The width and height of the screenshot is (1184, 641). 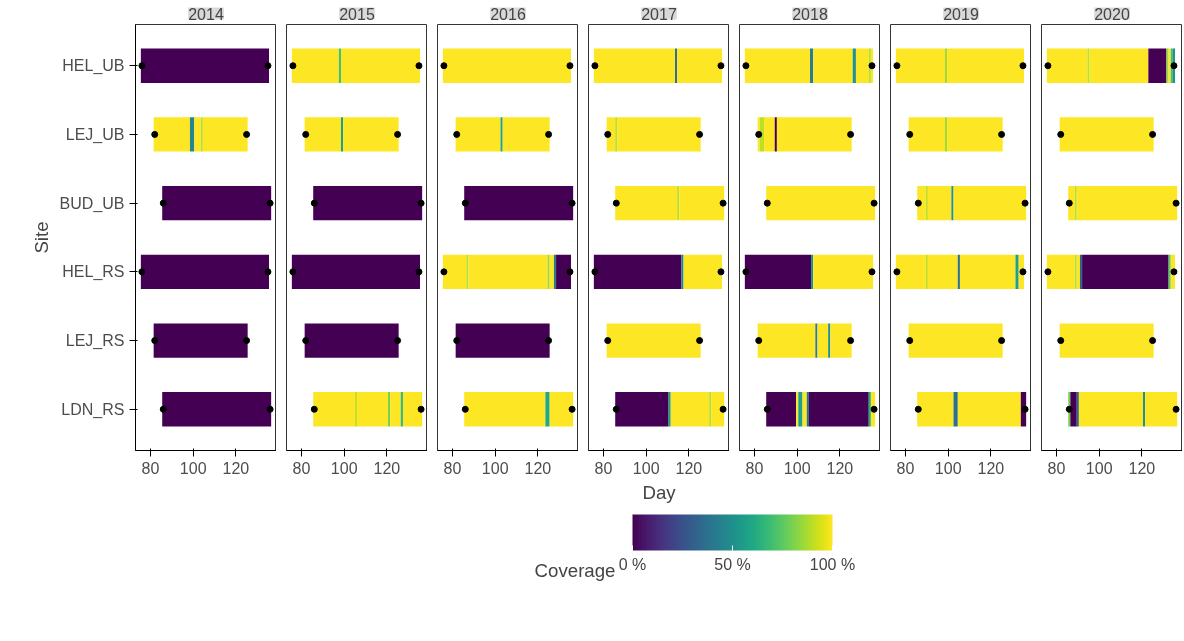 What do you see at coordinates (357, 14) in the screenshot?
I see `chart-title: 2015` at bounding box center [357, 14].